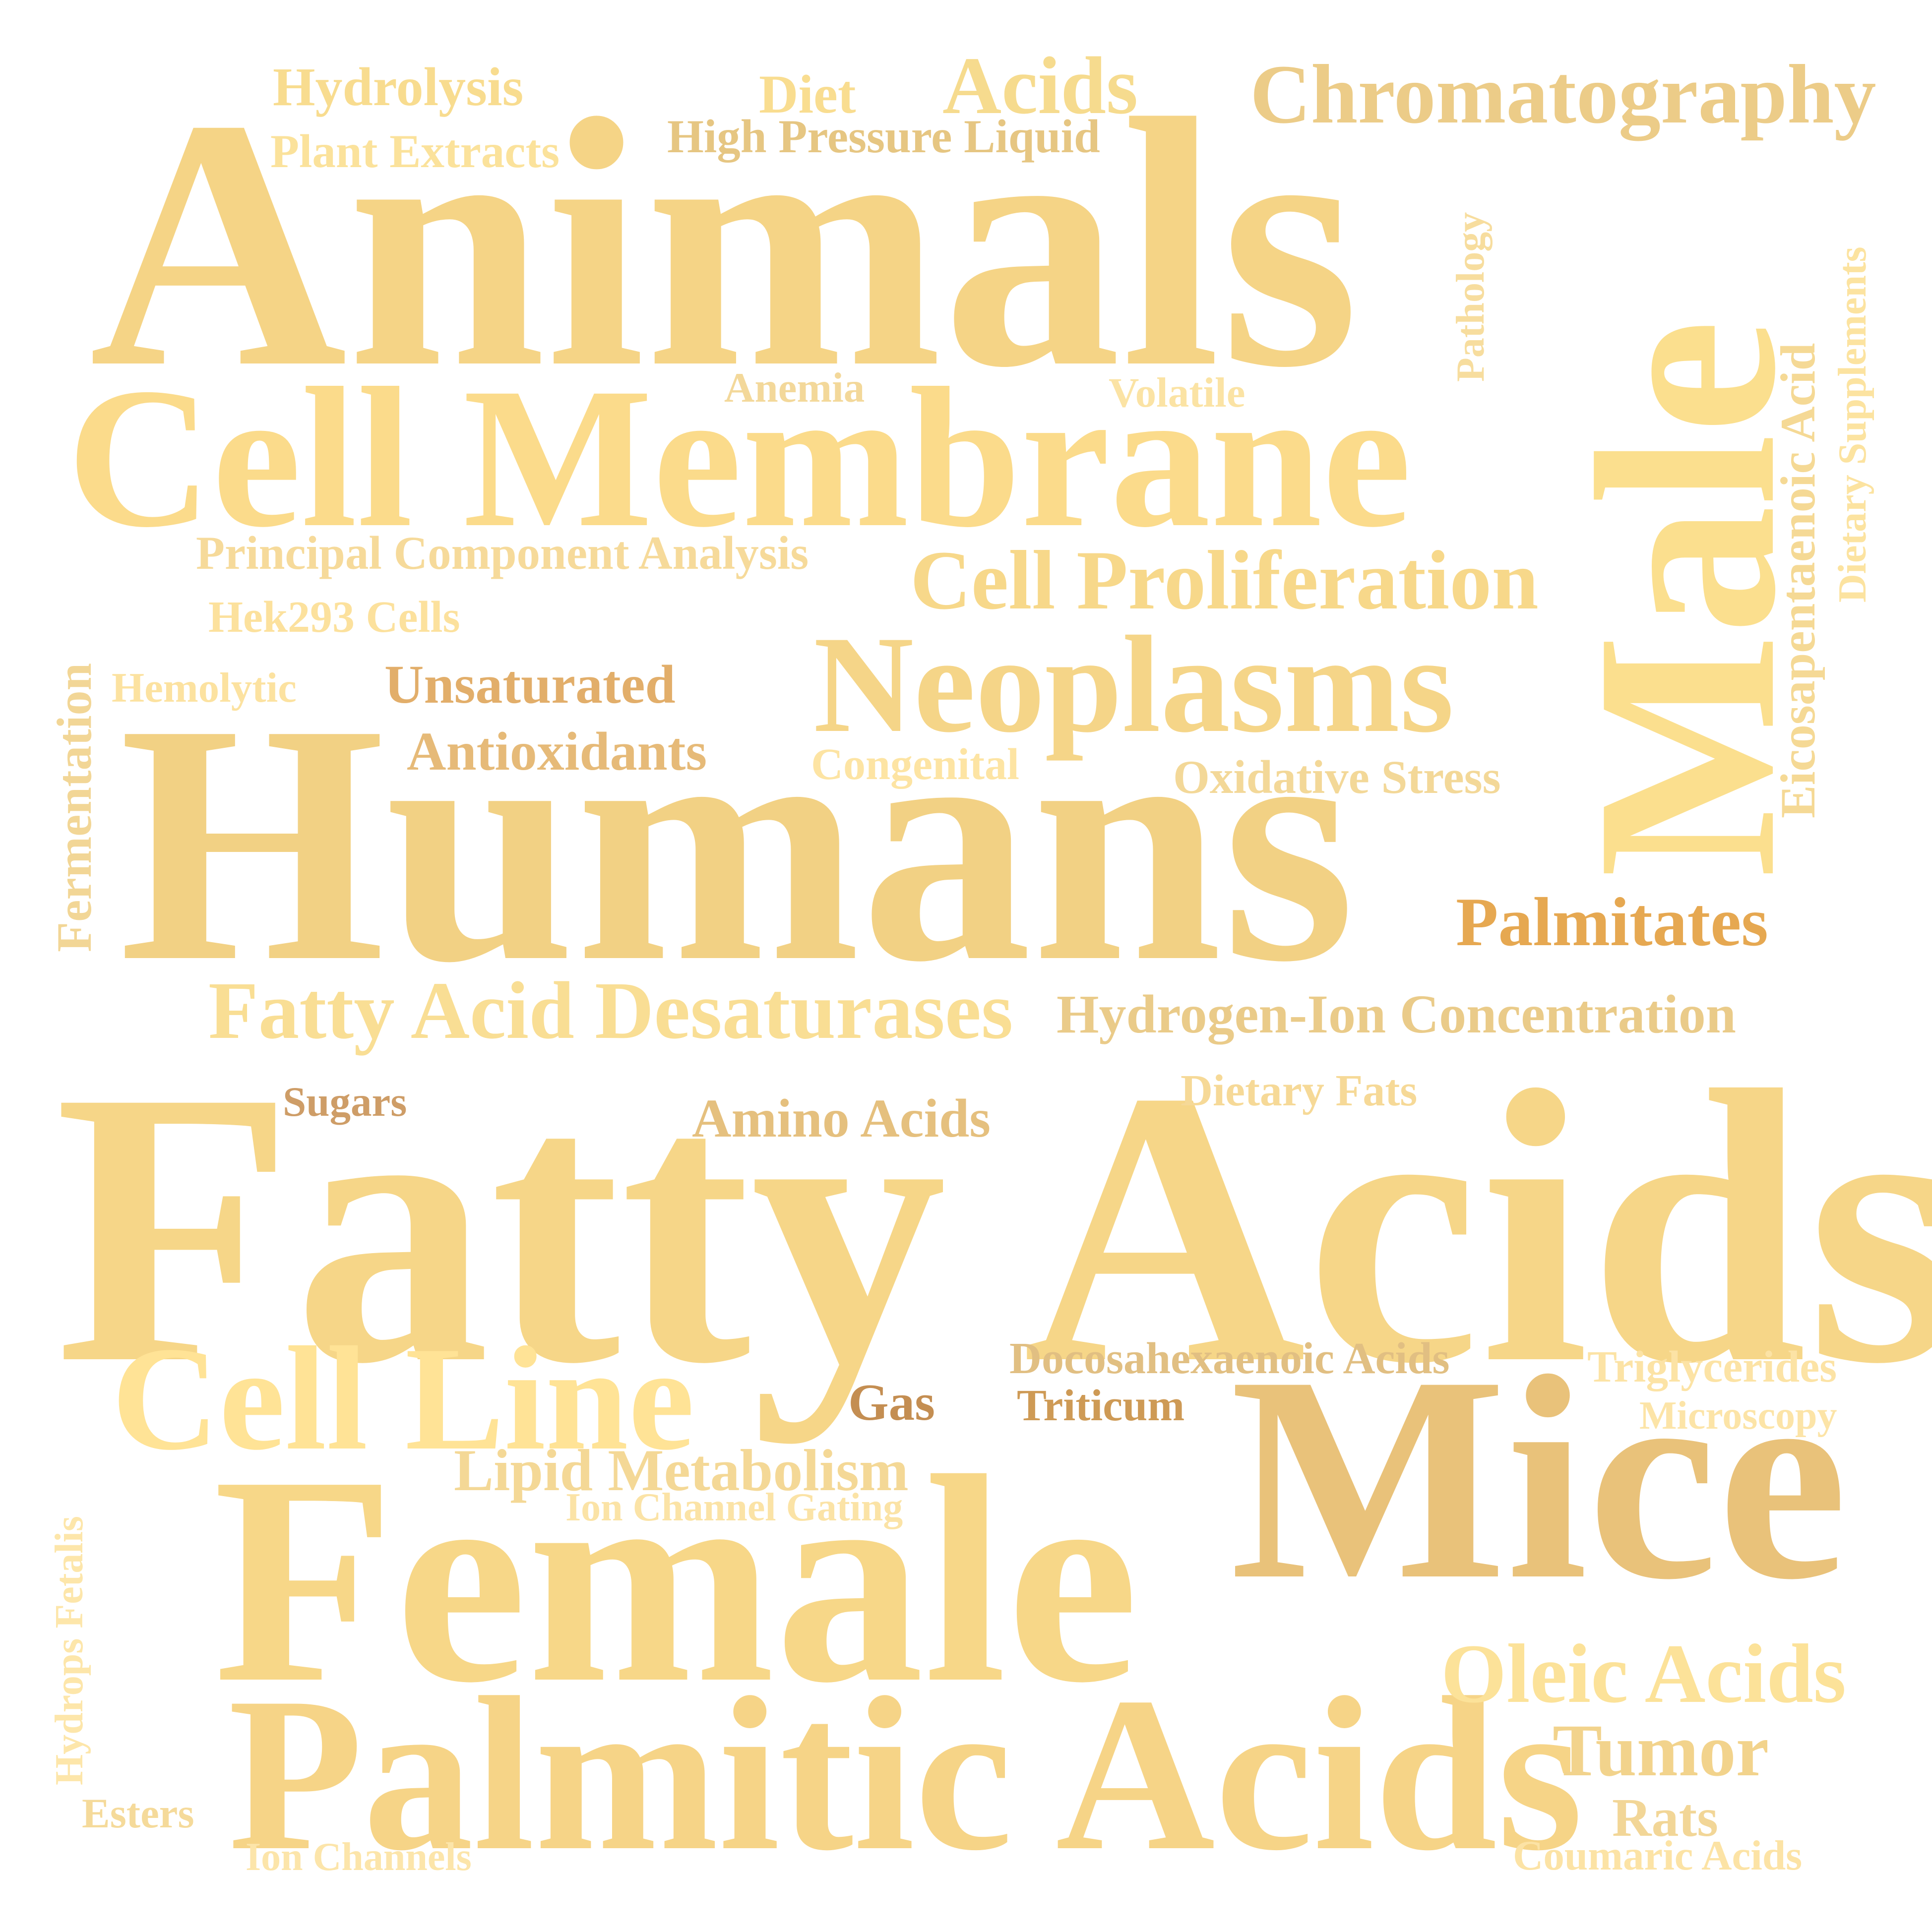 Image resolution: width=1932 pixels, height=1932 pixels. Describe the element at coordinates (503, 553) in the screenshot. I see `word-principal-component-analysis: Principal Component Analysis` at that location.